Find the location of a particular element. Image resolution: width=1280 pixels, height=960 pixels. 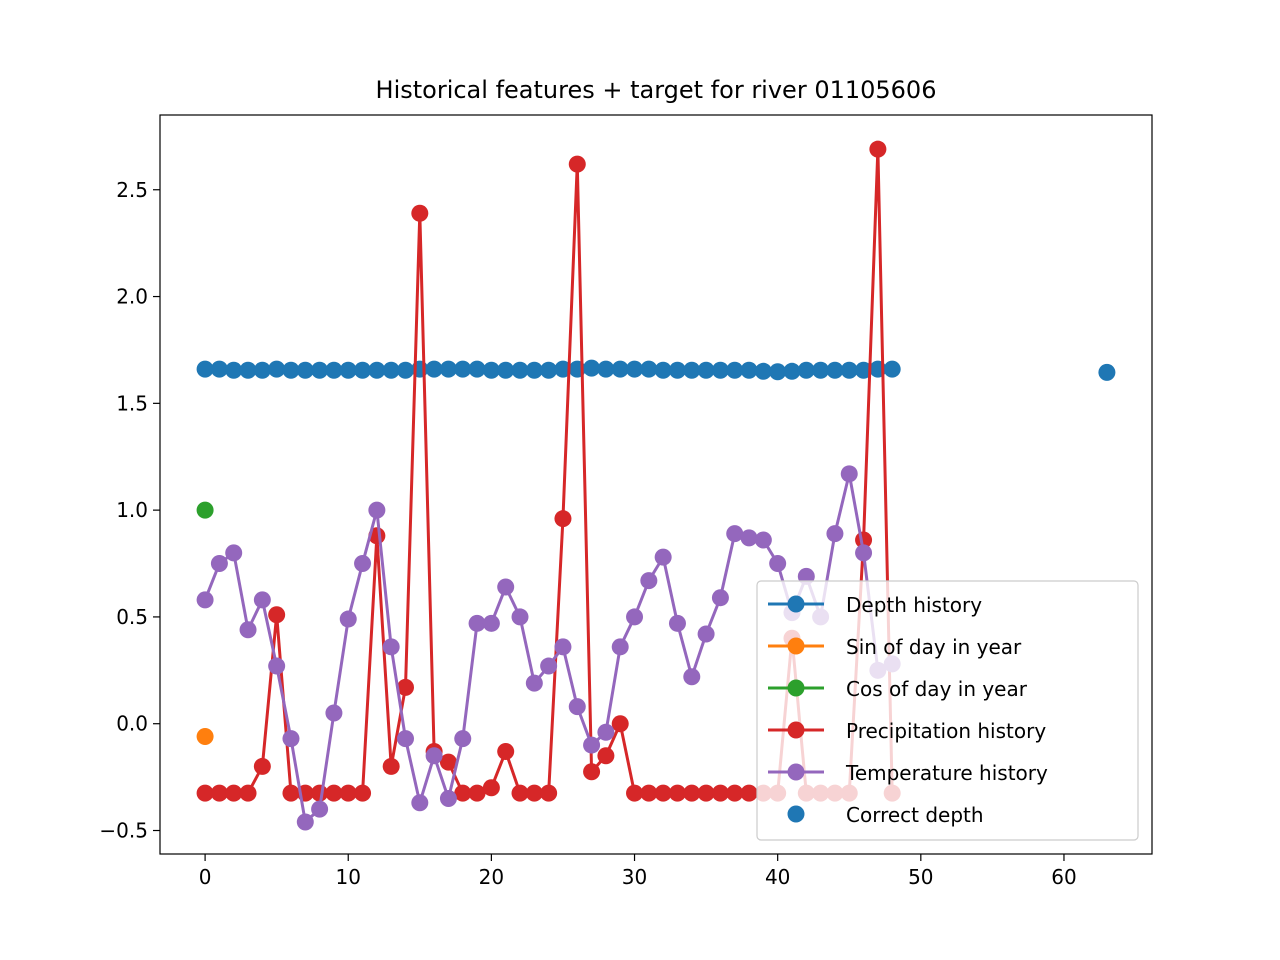

y-tick-label: 2.0 is located at coordinates (132, 297).